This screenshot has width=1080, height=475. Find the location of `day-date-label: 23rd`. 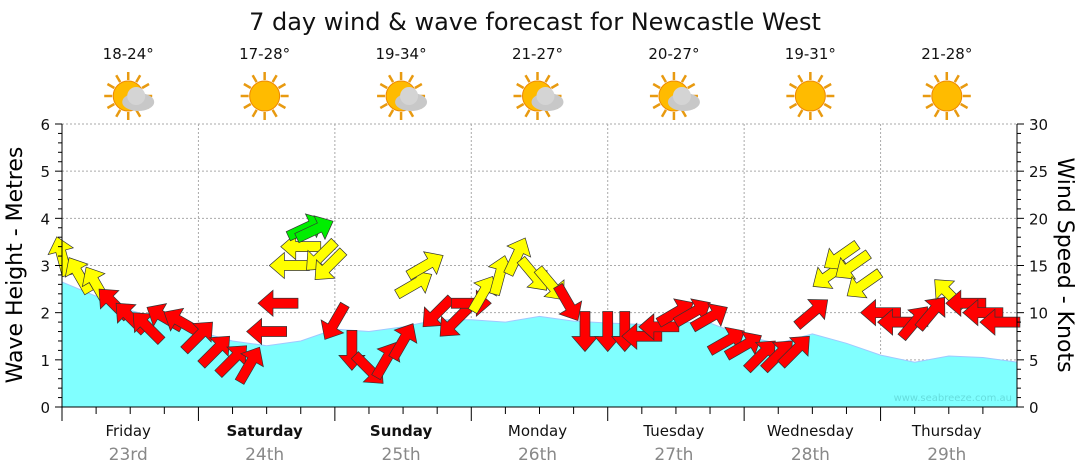

day-date-label: 23rd is located at coordinates (128, 455).